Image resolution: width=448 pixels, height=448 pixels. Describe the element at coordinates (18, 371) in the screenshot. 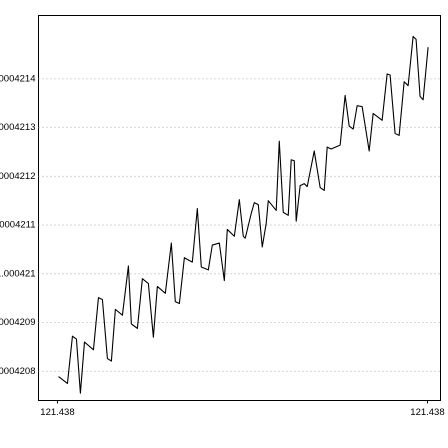

I see `y-tick-label: 1.0004208` at that location.